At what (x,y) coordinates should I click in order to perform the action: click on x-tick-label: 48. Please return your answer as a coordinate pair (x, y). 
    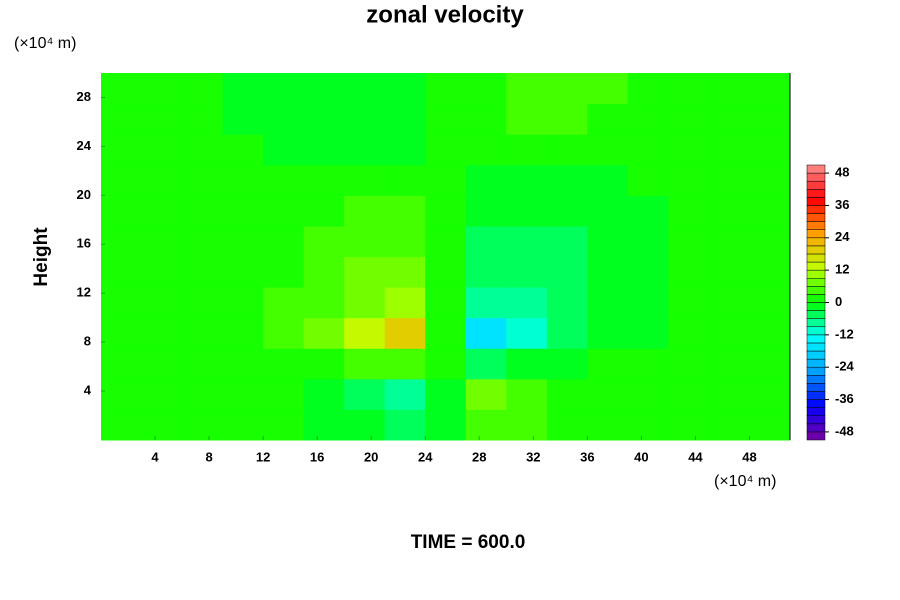
    Looking at the image, I should click on (749, 456).